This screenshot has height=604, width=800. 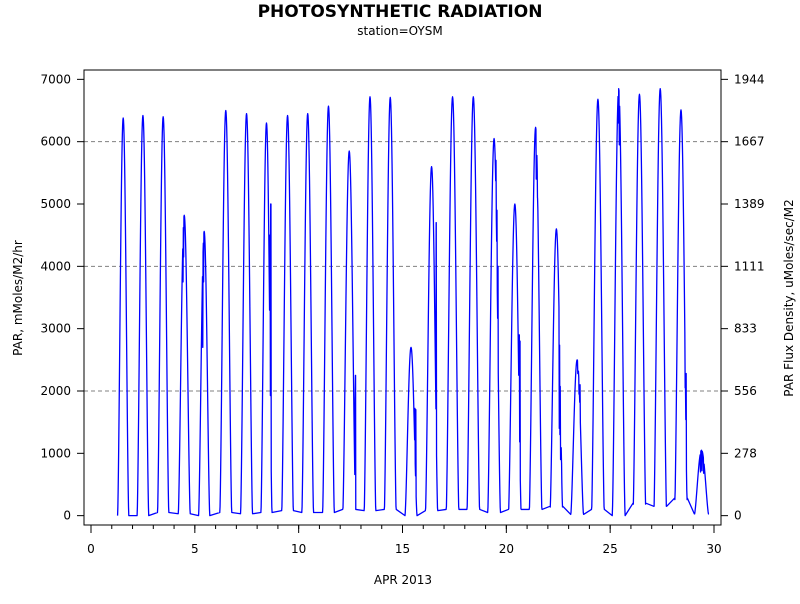 What do you see at coordinates (506, 549) in the screenshot?
I see `x-tick-label: 20` at bounding box center [506, 549].